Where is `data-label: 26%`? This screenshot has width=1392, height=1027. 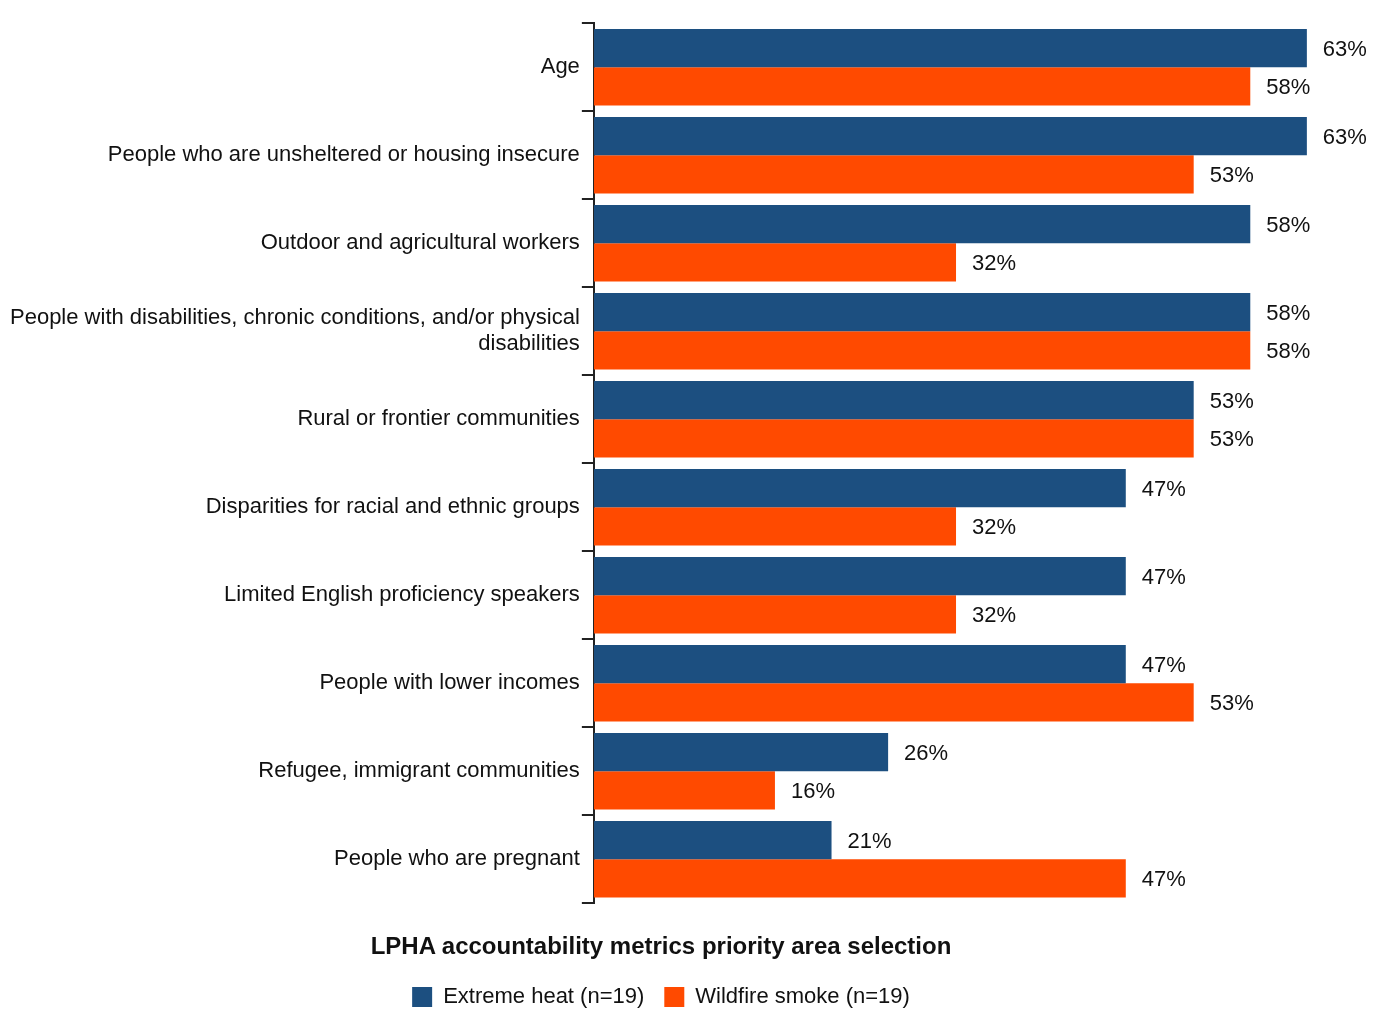 data-label: 26% is located at coordinates (926, 753).